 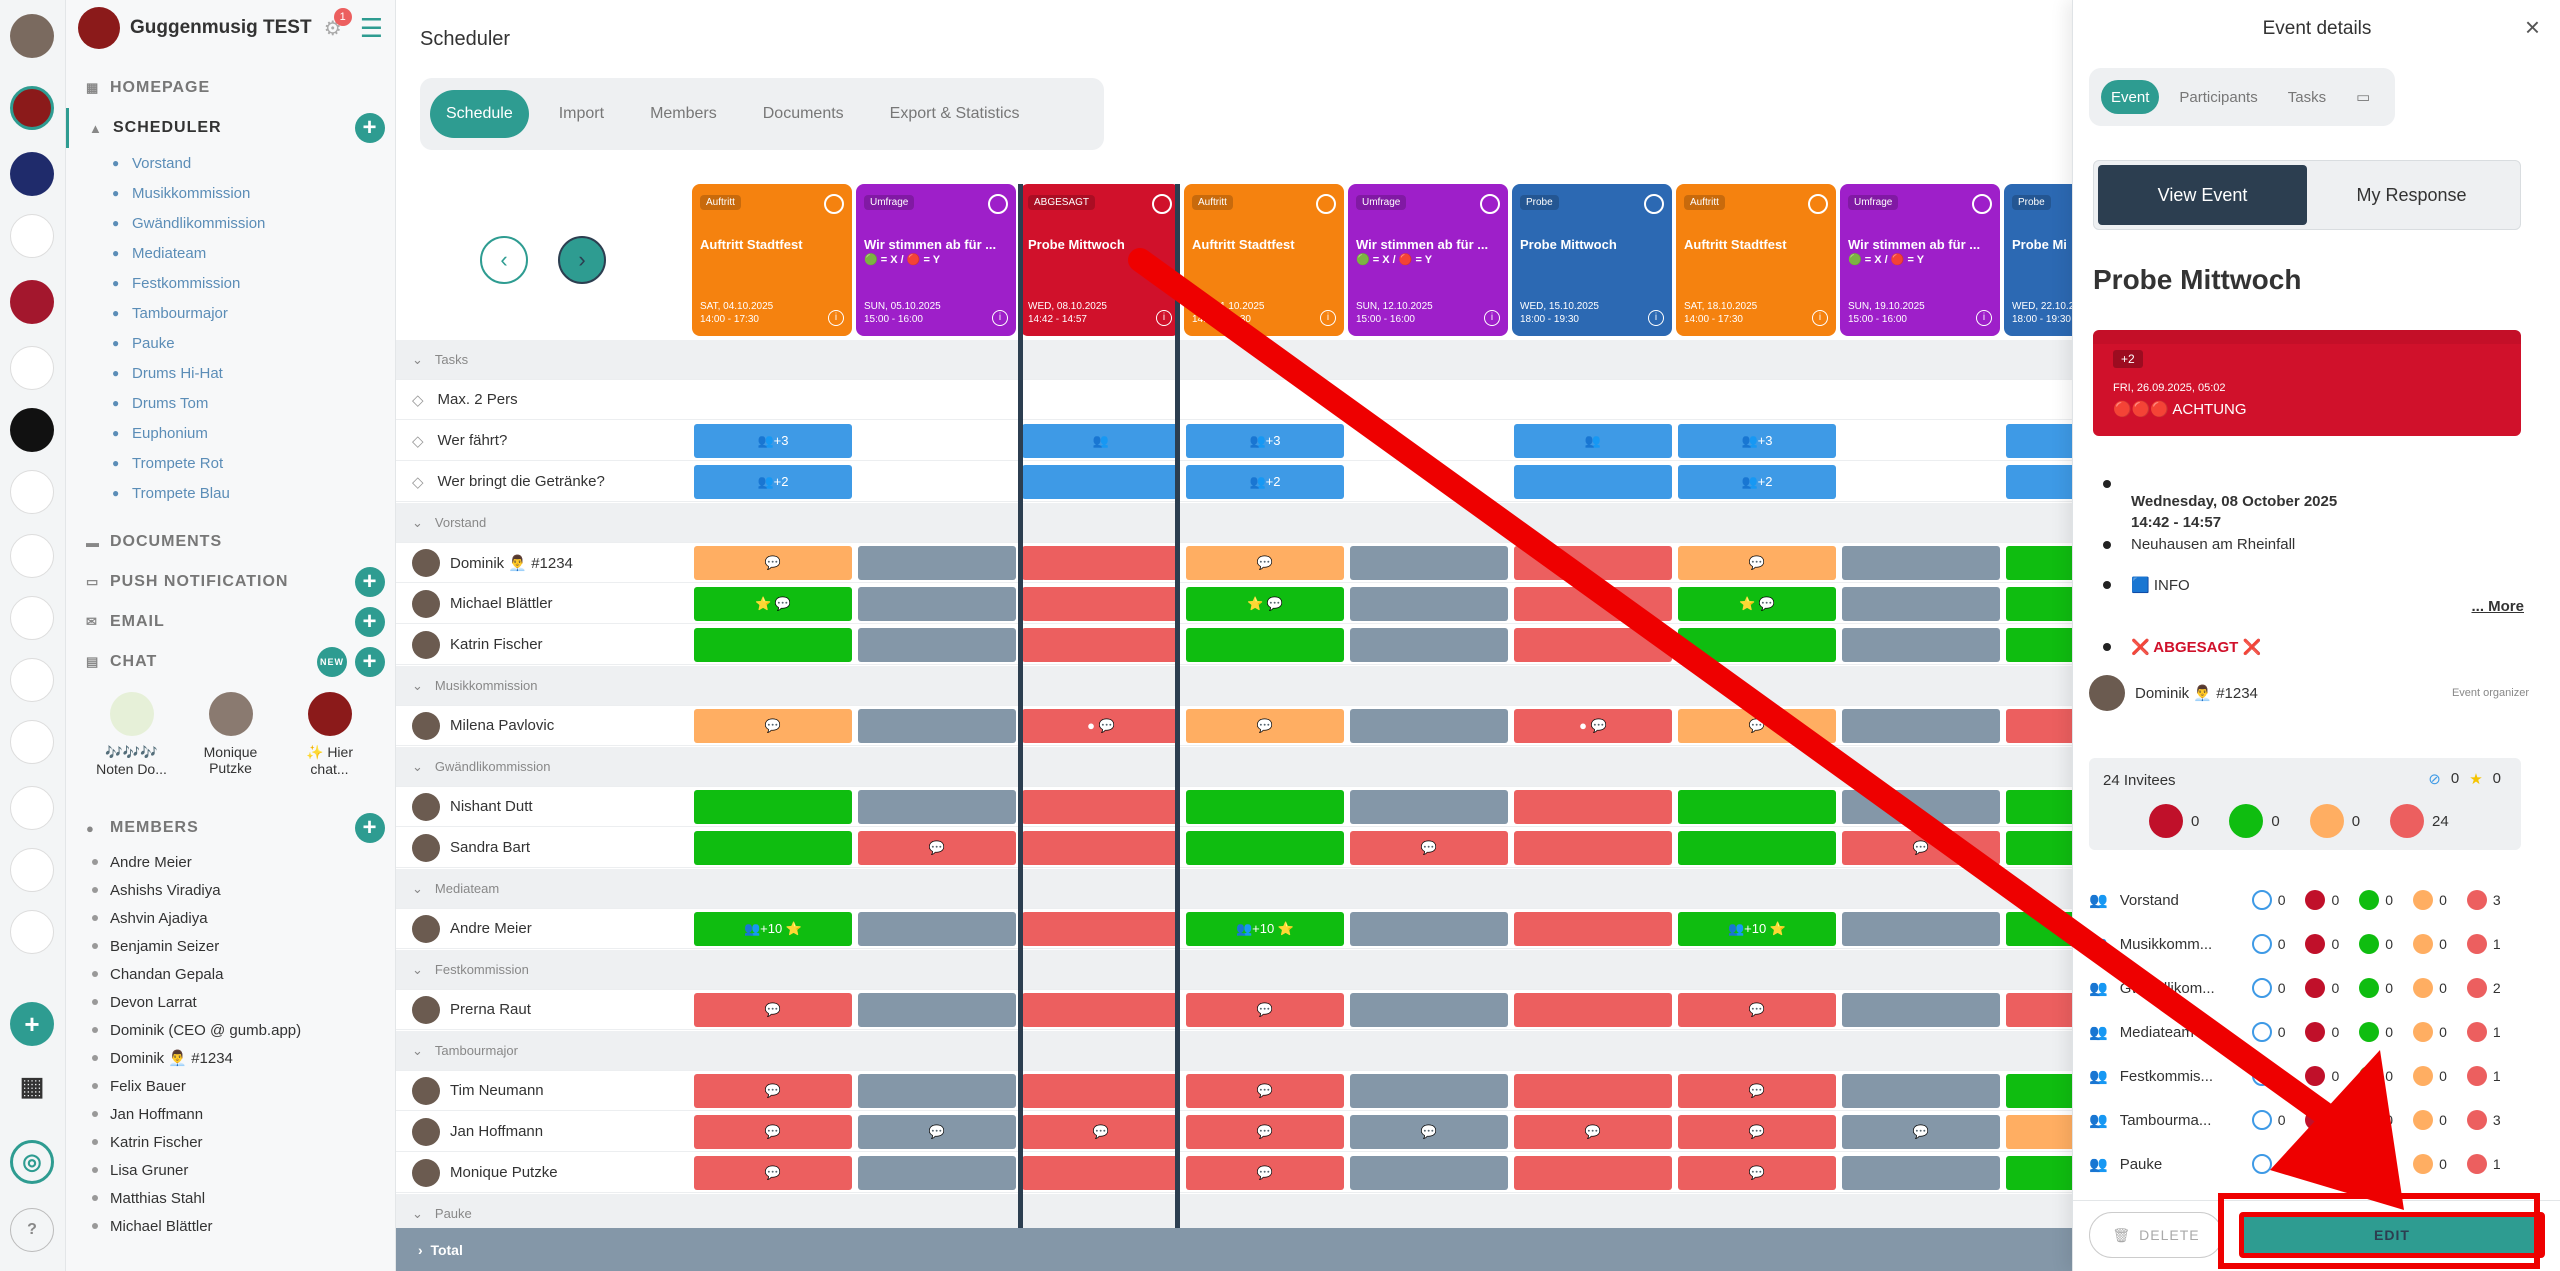 What do you see at coordinates (230, 88) in the screenshot?
I see `nav-homepage: ▦ HOMEPAGE` at bounding box center [230, 88].